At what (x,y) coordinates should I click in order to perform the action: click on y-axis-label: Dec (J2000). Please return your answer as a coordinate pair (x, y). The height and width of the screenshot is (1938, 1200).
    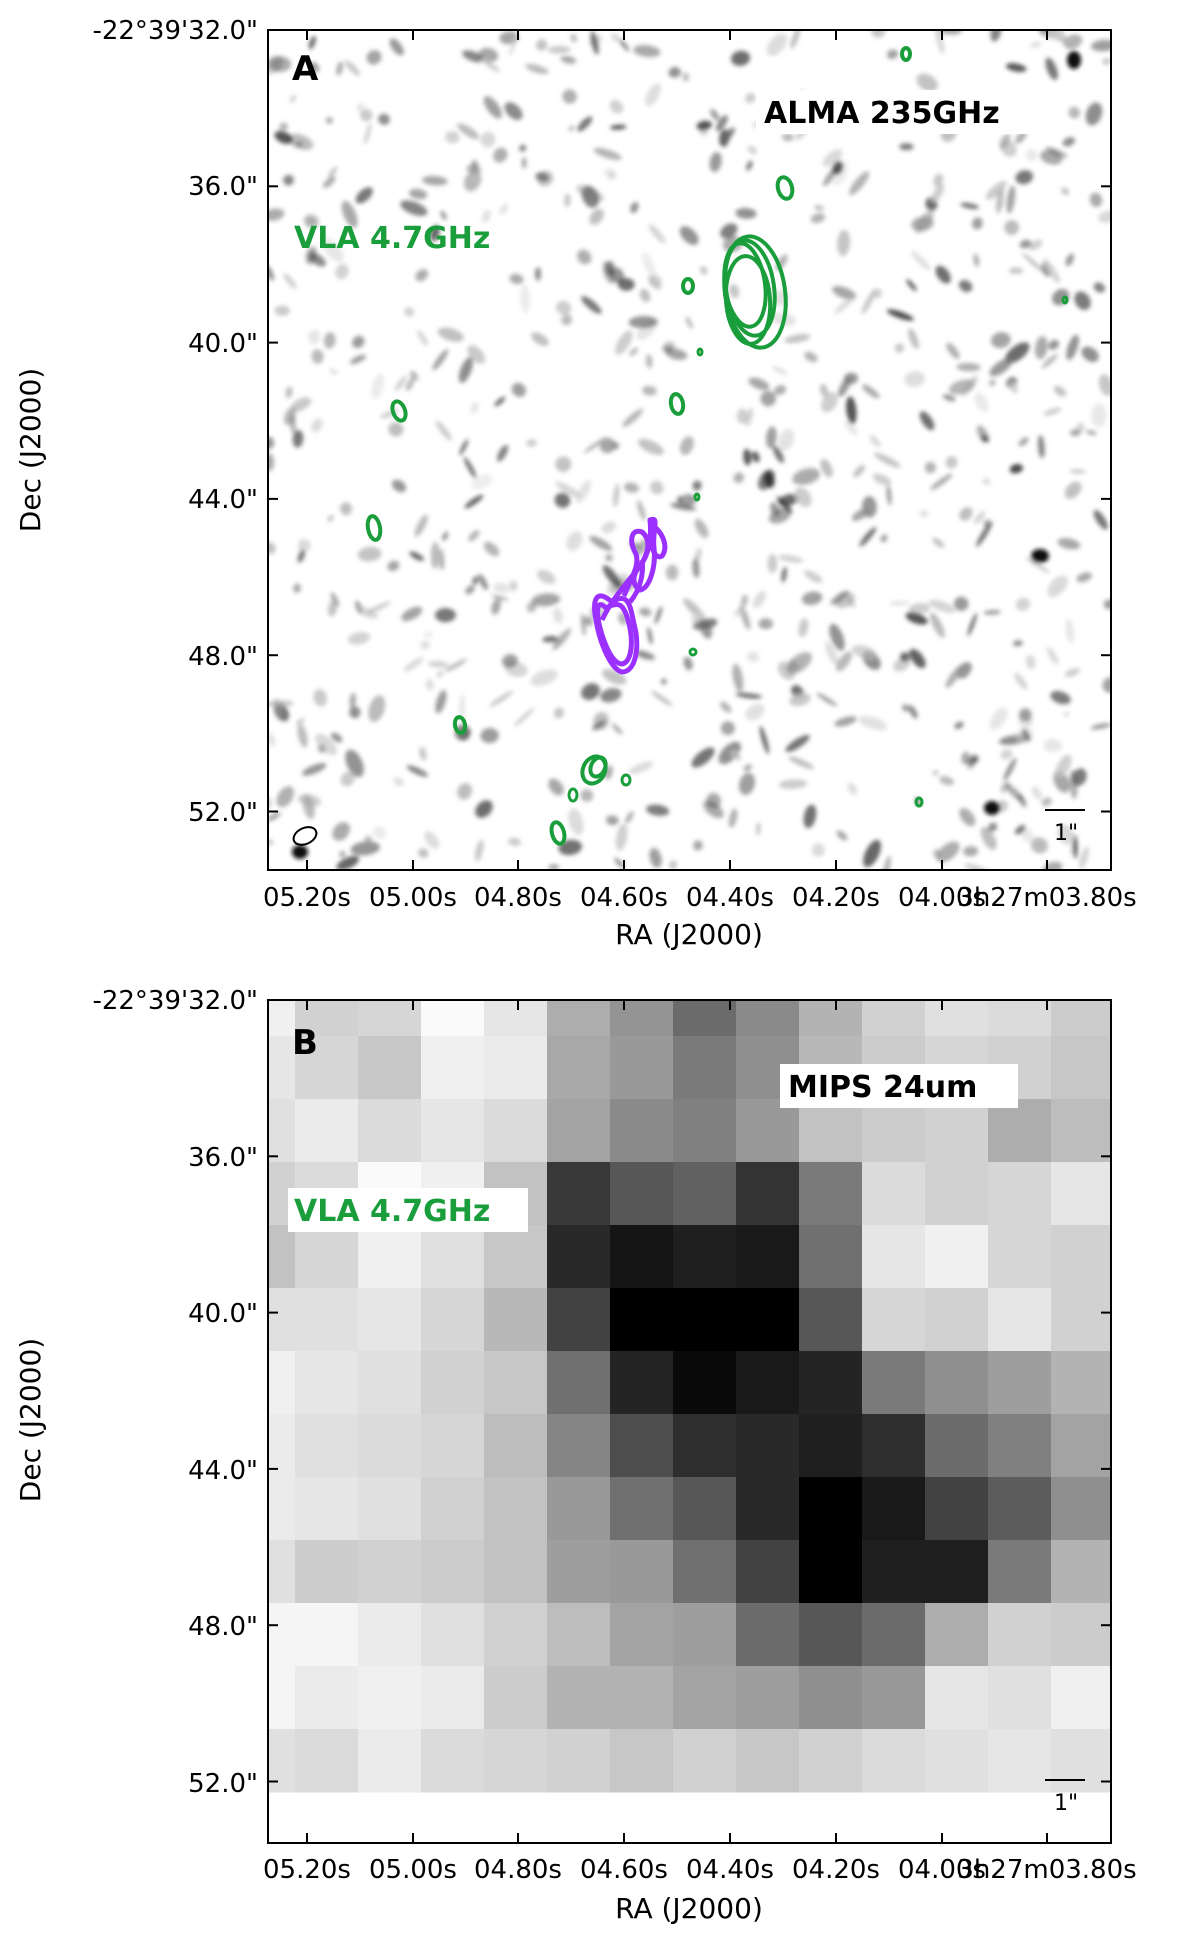
    Looking at the image, I should click on (30, 450).